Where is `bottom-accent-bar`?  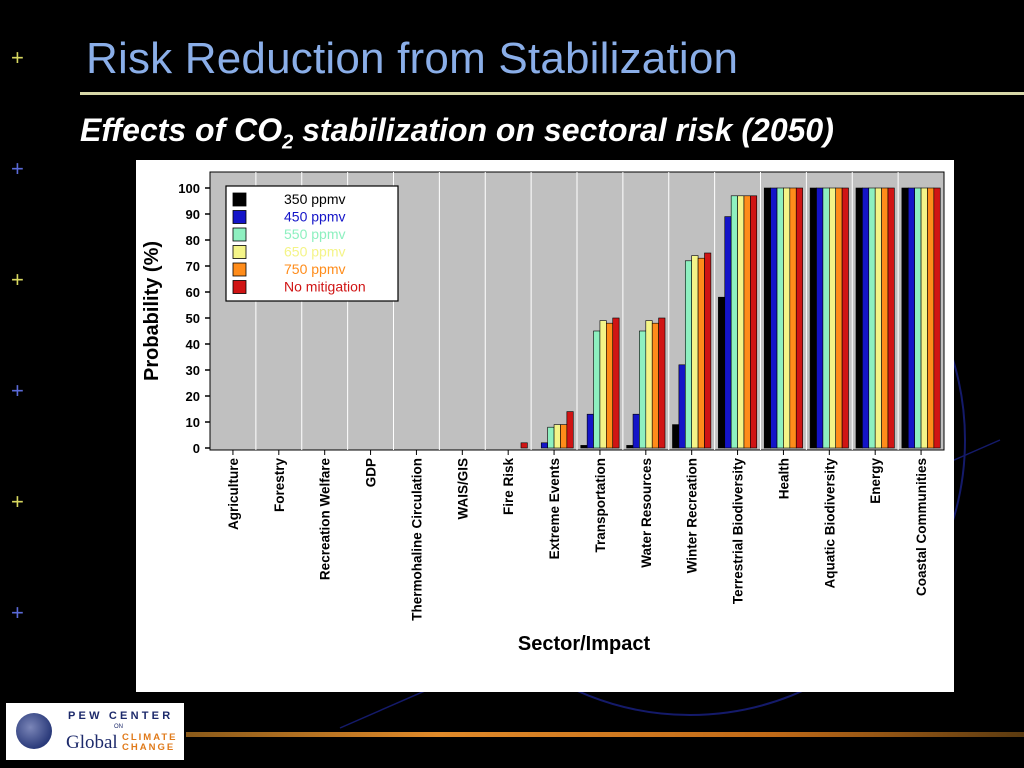
bottom-accent-bar is located at coordinates (605, 734).